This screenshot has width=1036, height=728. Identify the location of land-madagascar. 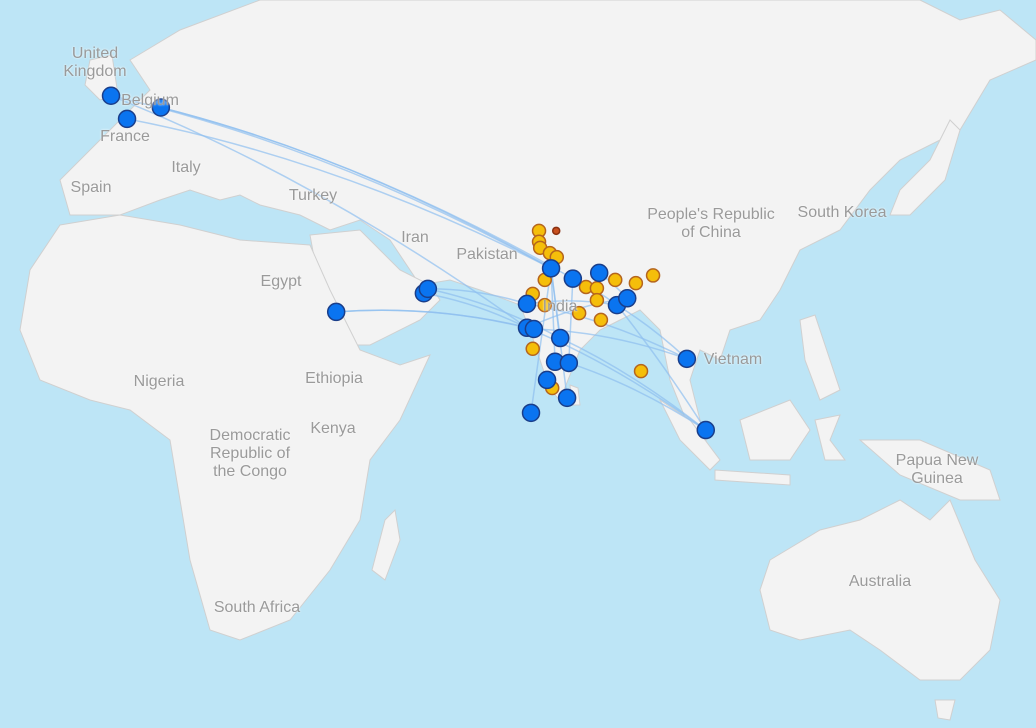
(386, 544).